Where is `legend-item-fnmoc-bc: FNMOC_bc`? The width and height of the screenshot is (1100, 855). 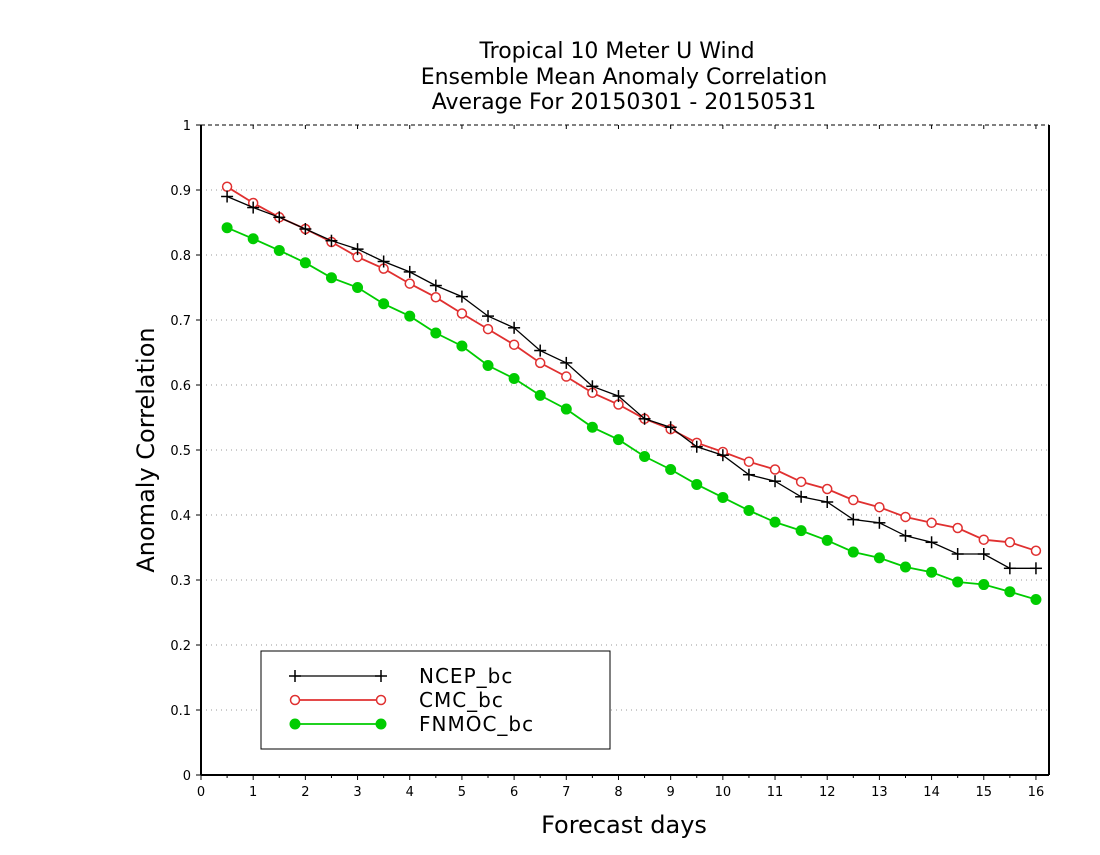 legend-item-fnmoc-bc: FNMOC_bc is located at coordinates (411, 724).